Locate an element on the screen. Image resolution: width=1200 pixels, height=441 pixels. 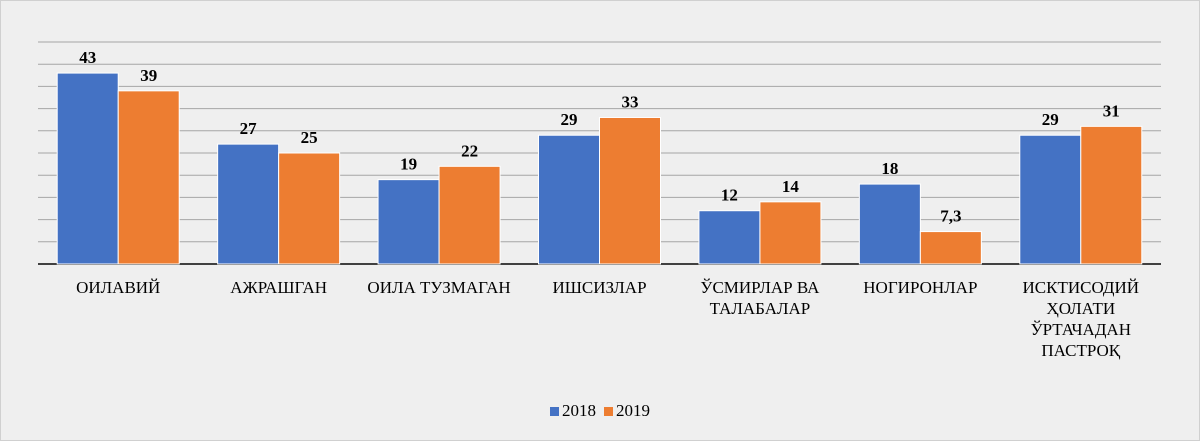
x-tick-label: ОИЛАВИЙ is located at coordinates (118, 287).